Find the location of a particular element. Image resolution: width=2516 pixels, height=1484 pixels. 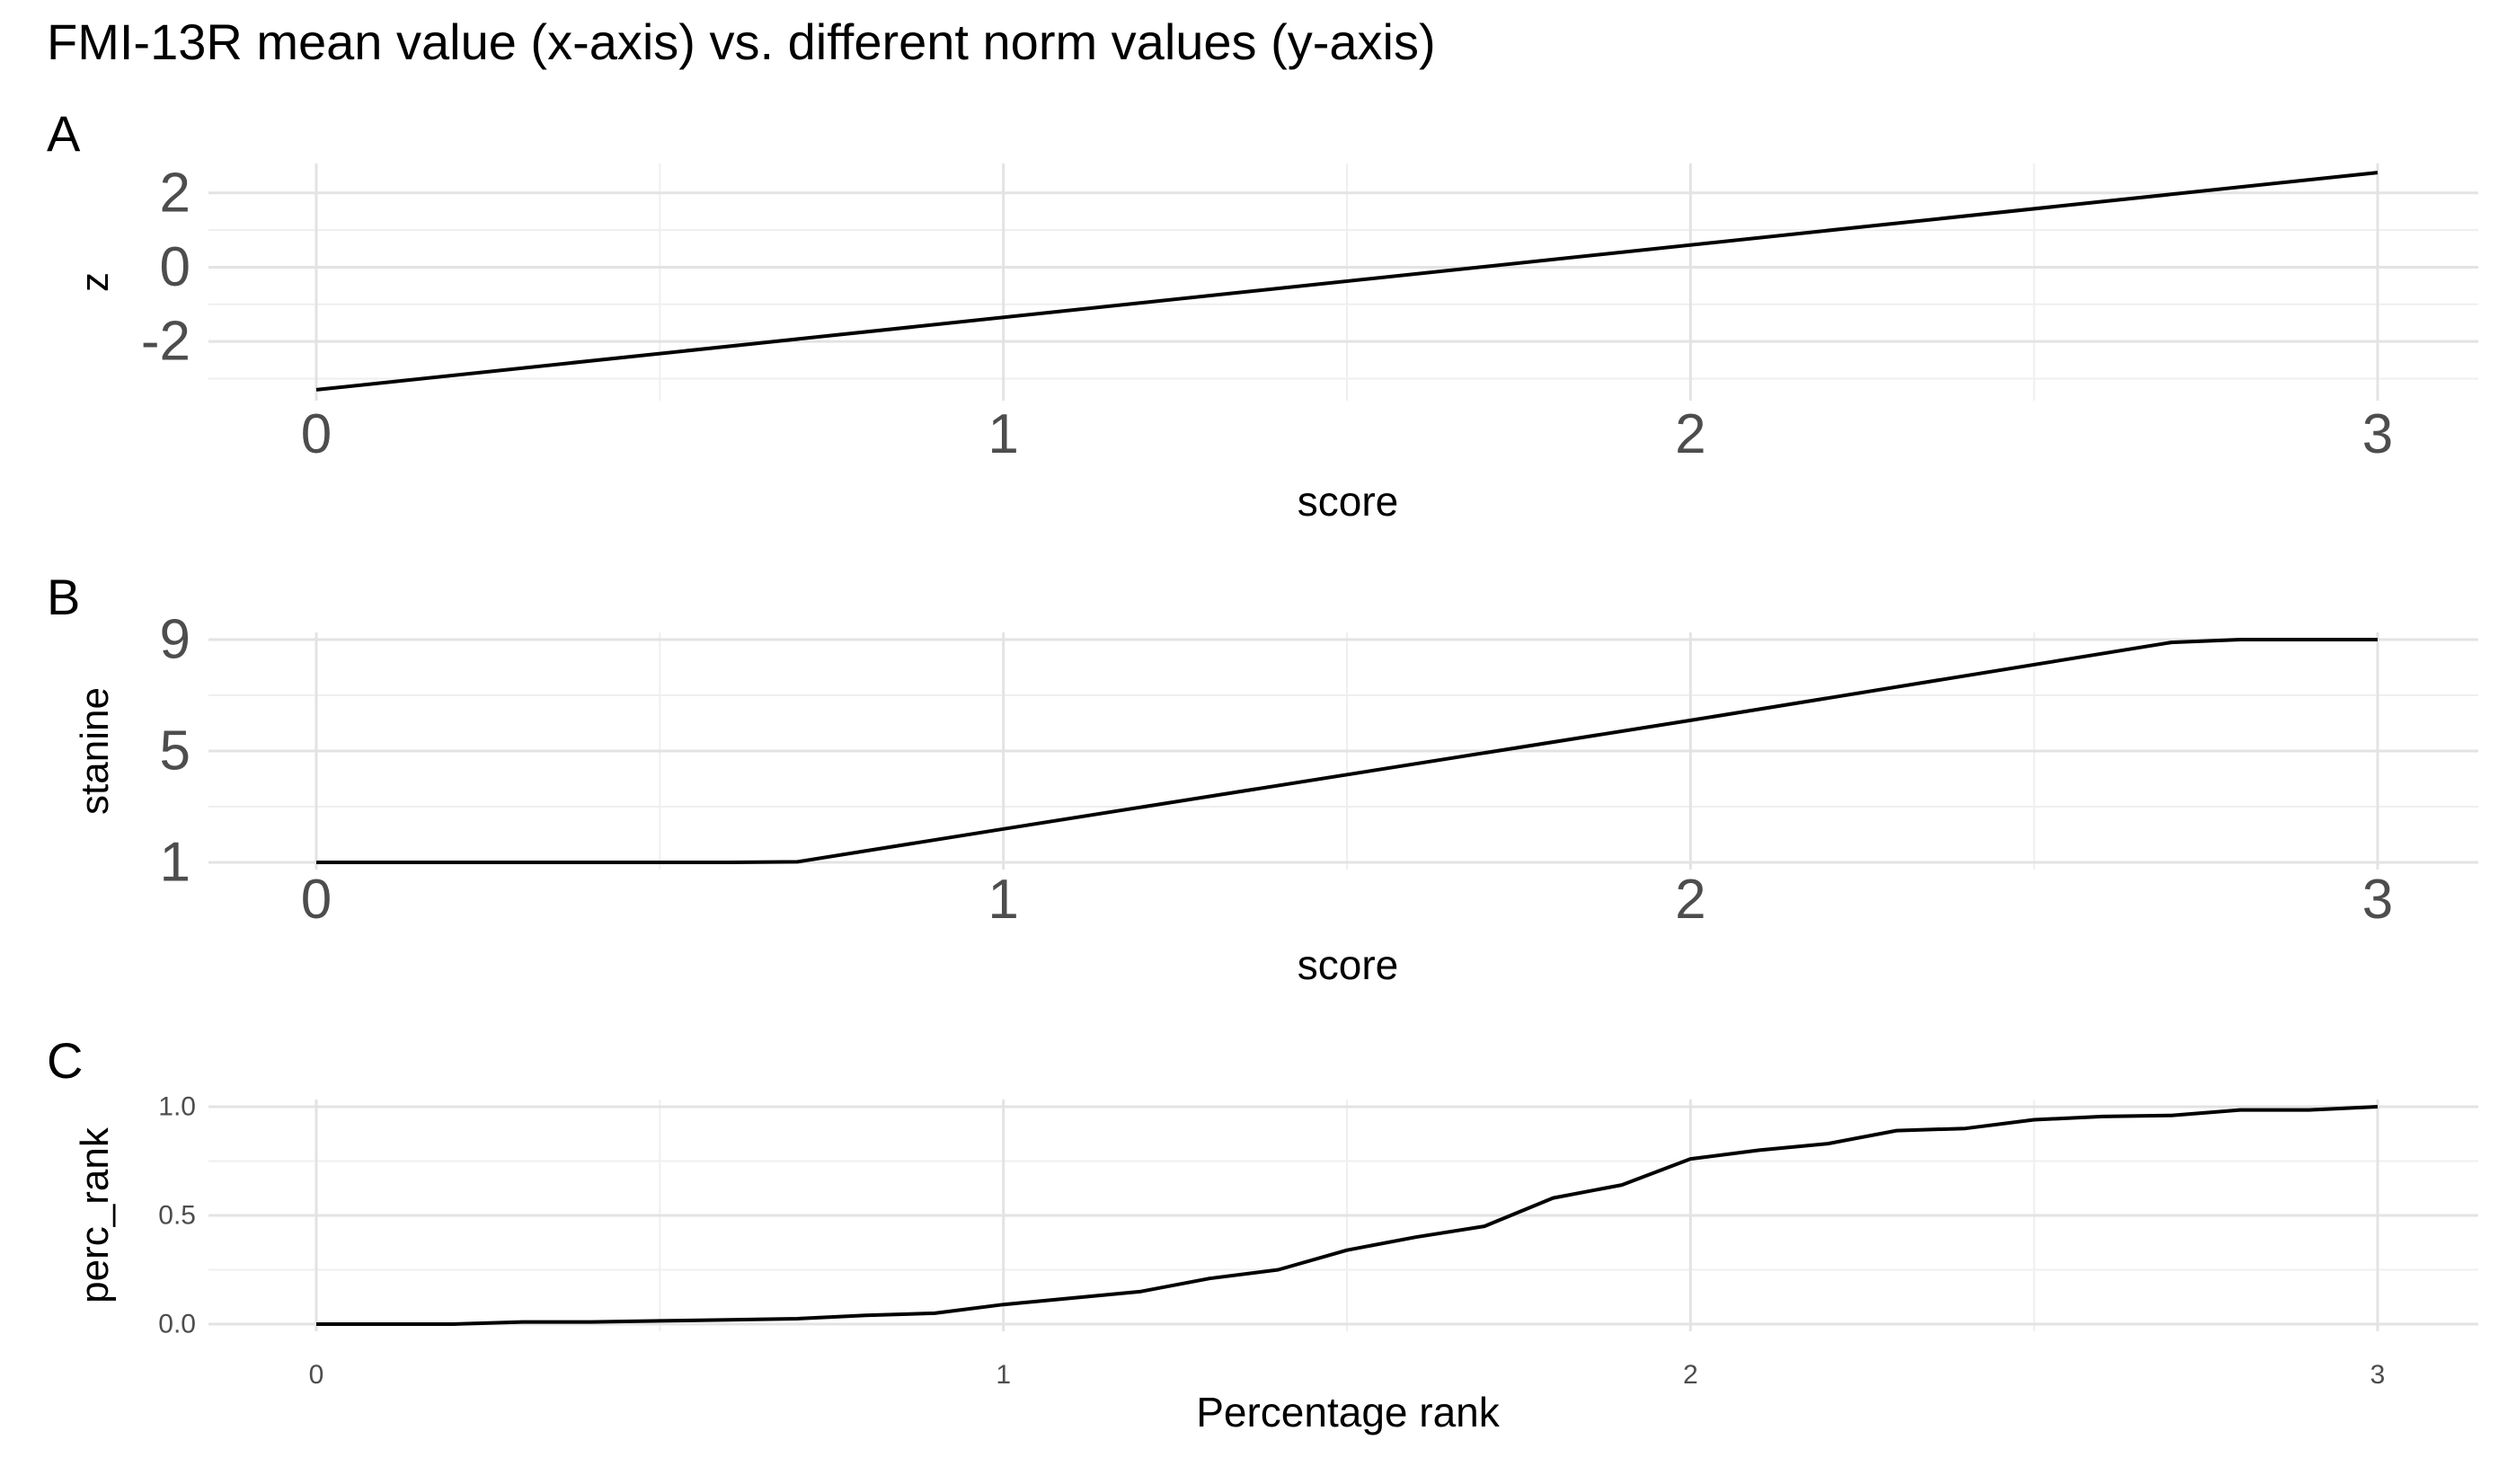

y-axis-title: perc_rank is located at coordinates (95, 1214).